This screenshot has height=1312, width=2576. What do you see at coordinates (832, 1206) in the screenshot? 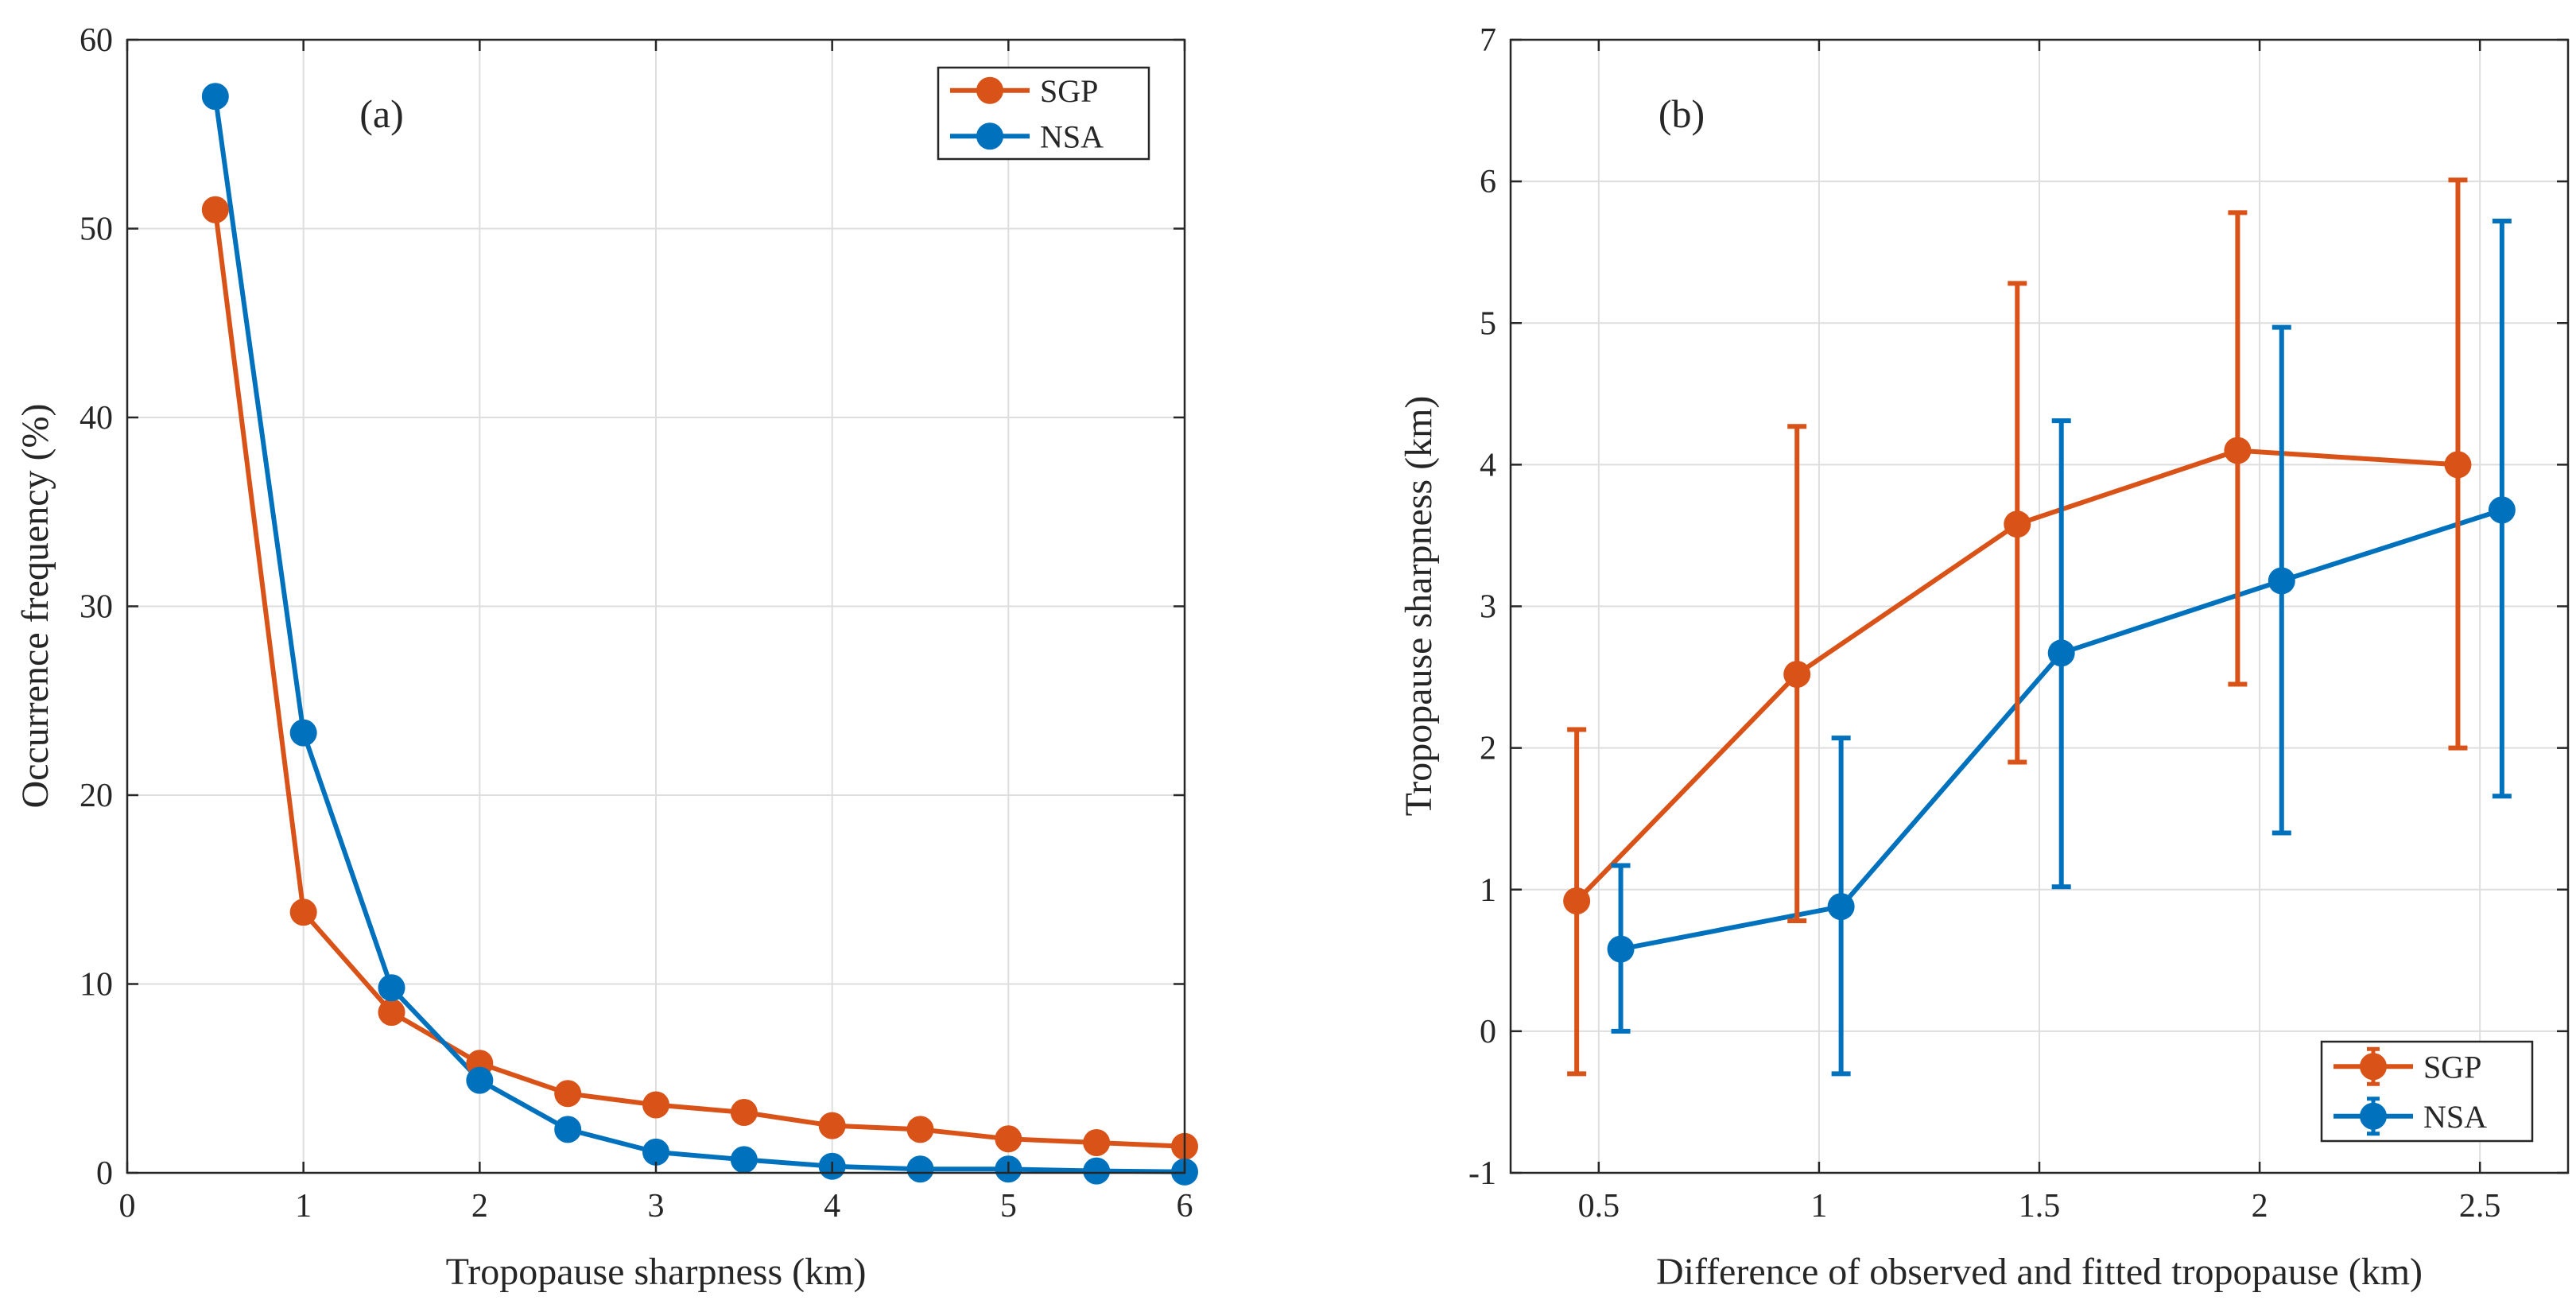
I see `x-tick-label-a: 4` at bounding box center [832, 1206].